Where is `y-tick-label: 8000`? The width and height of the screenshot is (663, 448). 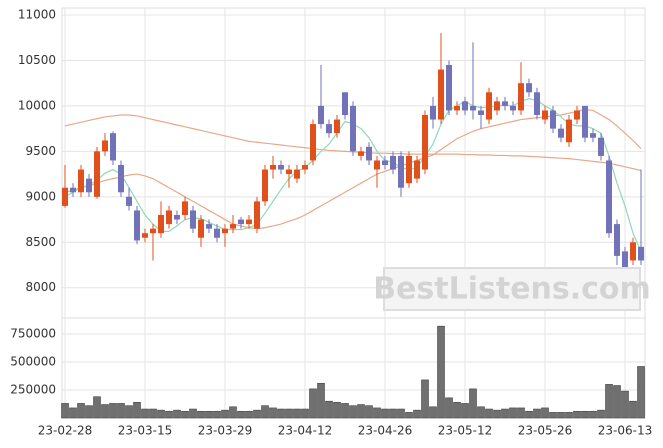
y-tick-label: 8000 is located at coordinates (40, 287).